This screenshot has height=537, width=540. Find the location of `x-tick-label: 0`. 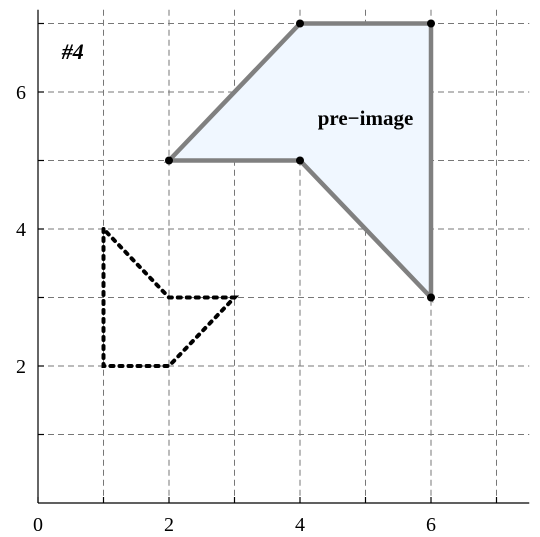

x-tick-label: 0 is located at coordinates (38, 525).